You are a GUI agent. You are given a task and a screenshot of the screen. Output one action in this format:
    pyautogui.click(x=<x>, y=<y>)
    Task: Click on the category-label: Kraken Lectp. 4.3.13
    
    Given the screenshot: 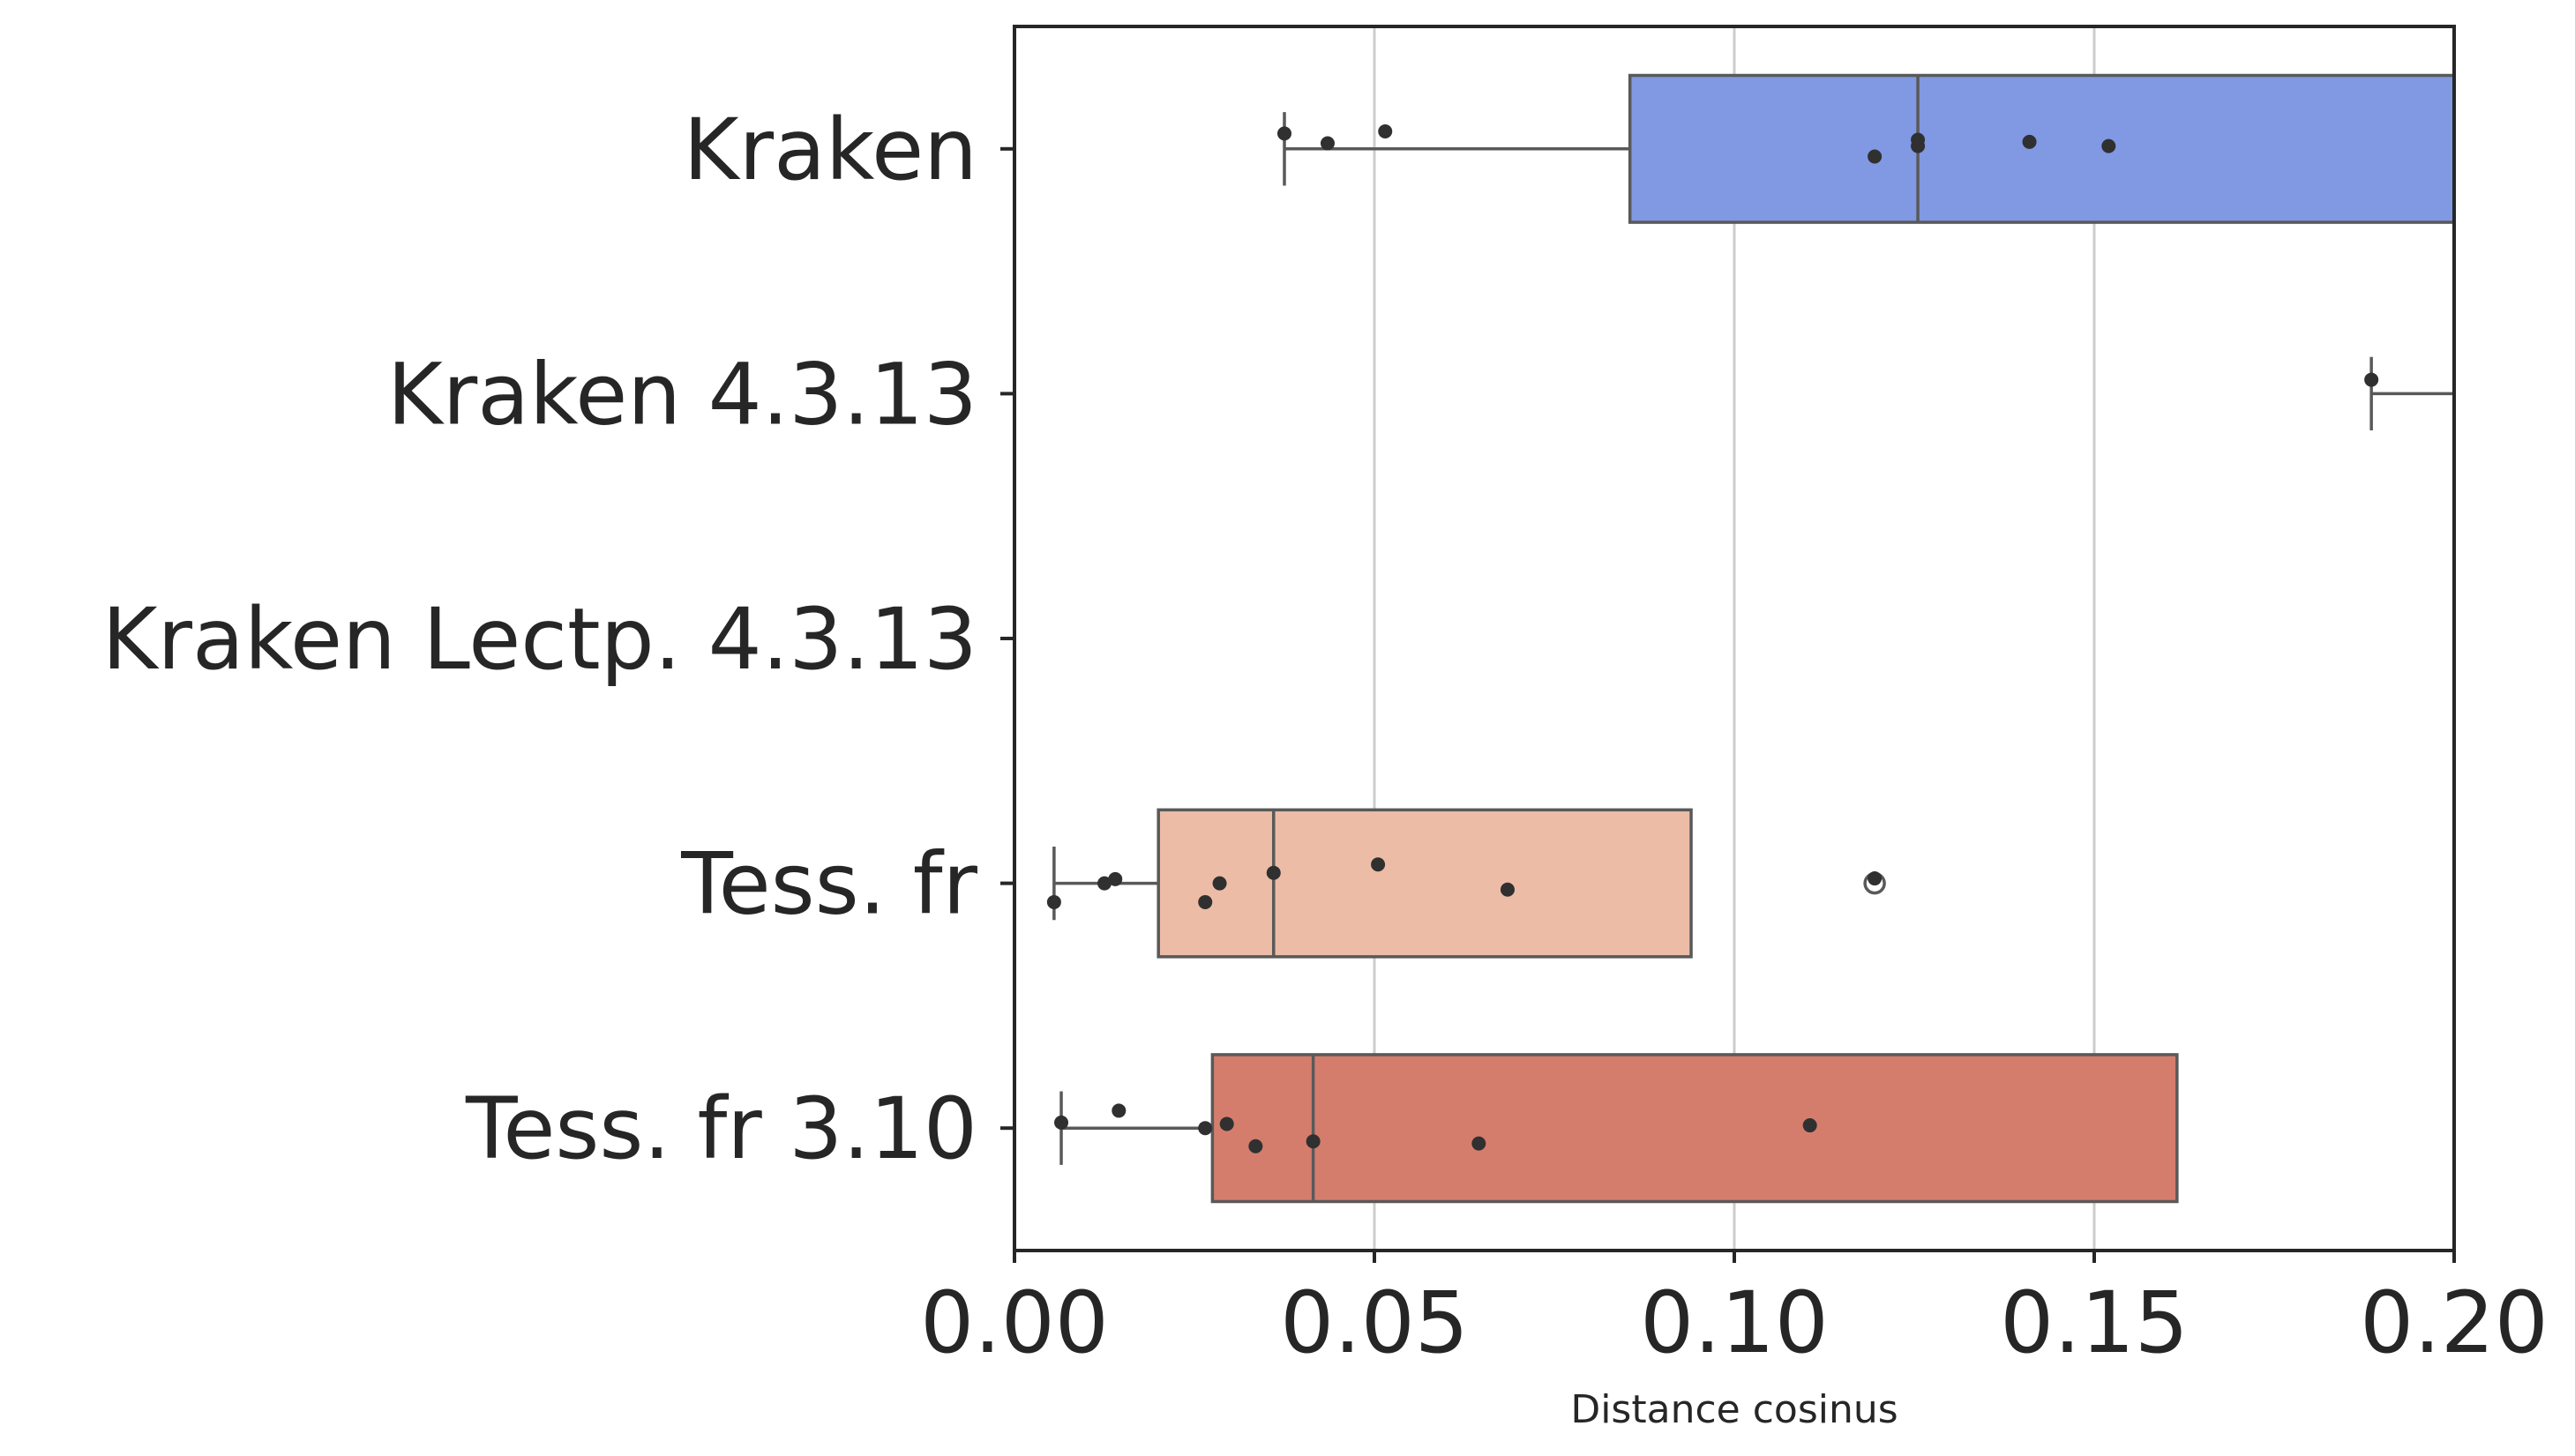 What is the action you would take?
    pyautogui.click(x=539, y=639)
    